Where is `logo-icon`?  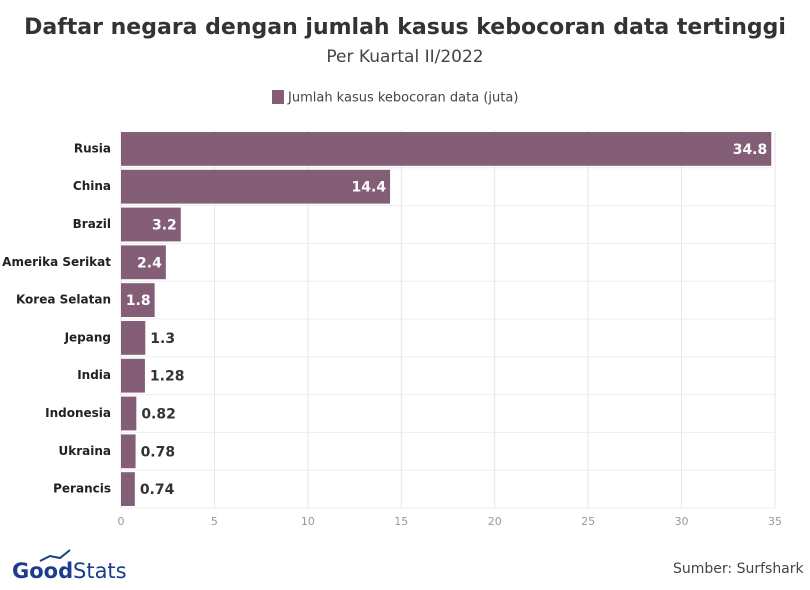 logo-icon is located at coordinates (55, 555).